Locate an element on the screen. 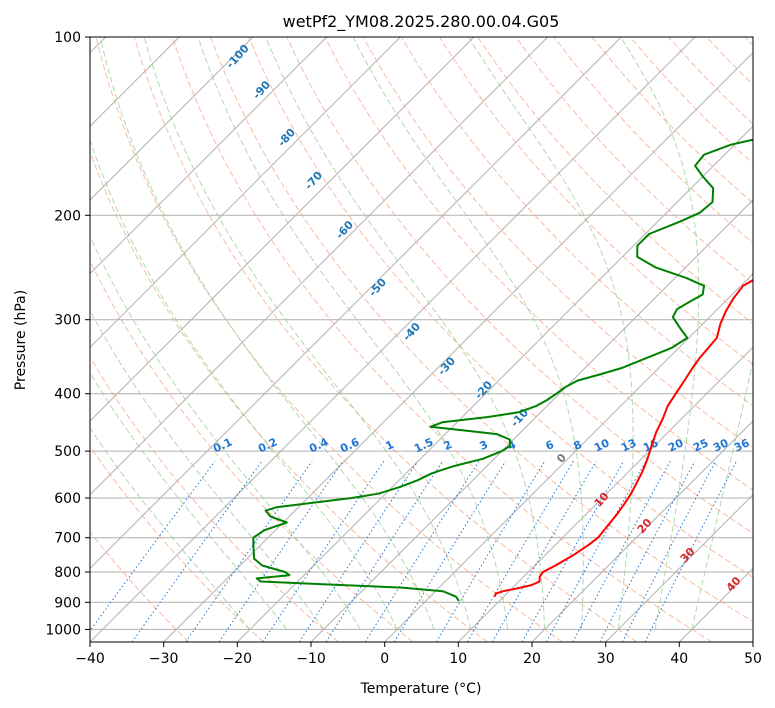  y-axis-label: Pressure (hPa) is located at coordinates (21, 340).